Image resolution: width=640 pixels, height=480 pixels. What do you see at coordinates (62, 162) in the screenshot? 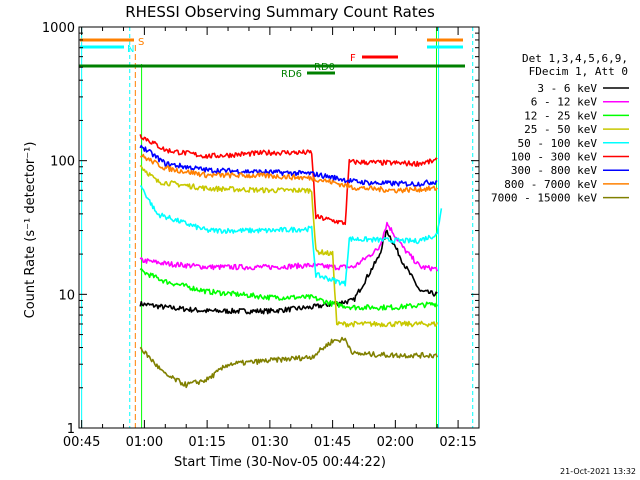
I see `y-tick-label-2: 100` at bounding box center [62, 162].